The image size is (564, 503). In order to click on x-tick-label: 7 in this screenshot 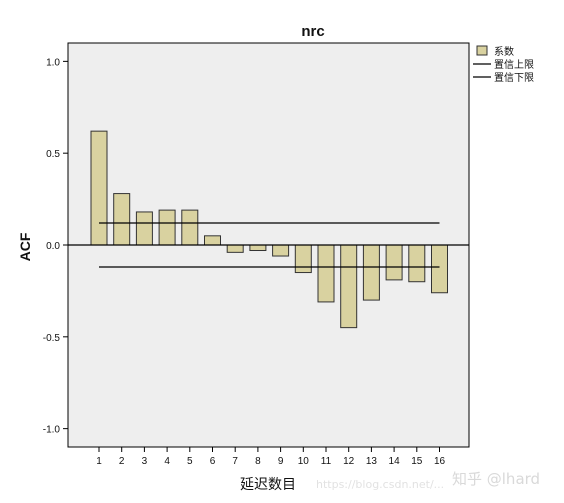, I will do `click(235, 461)`.